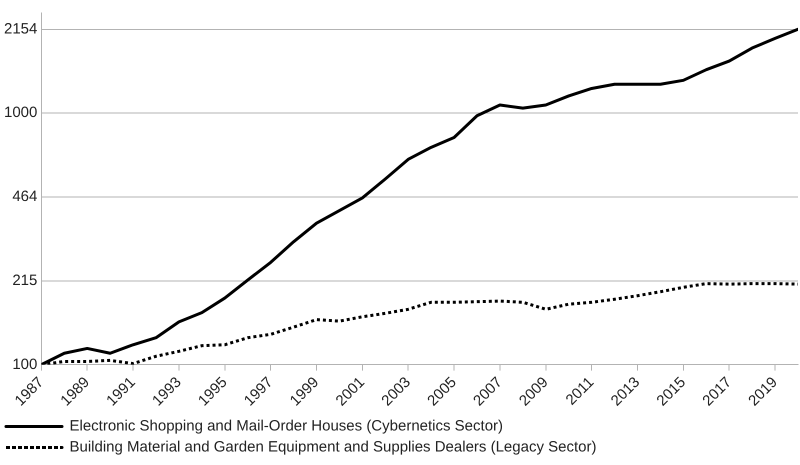 The image size is (800, 465). I want to click on y-tick-label: 464, so click(25, 197).